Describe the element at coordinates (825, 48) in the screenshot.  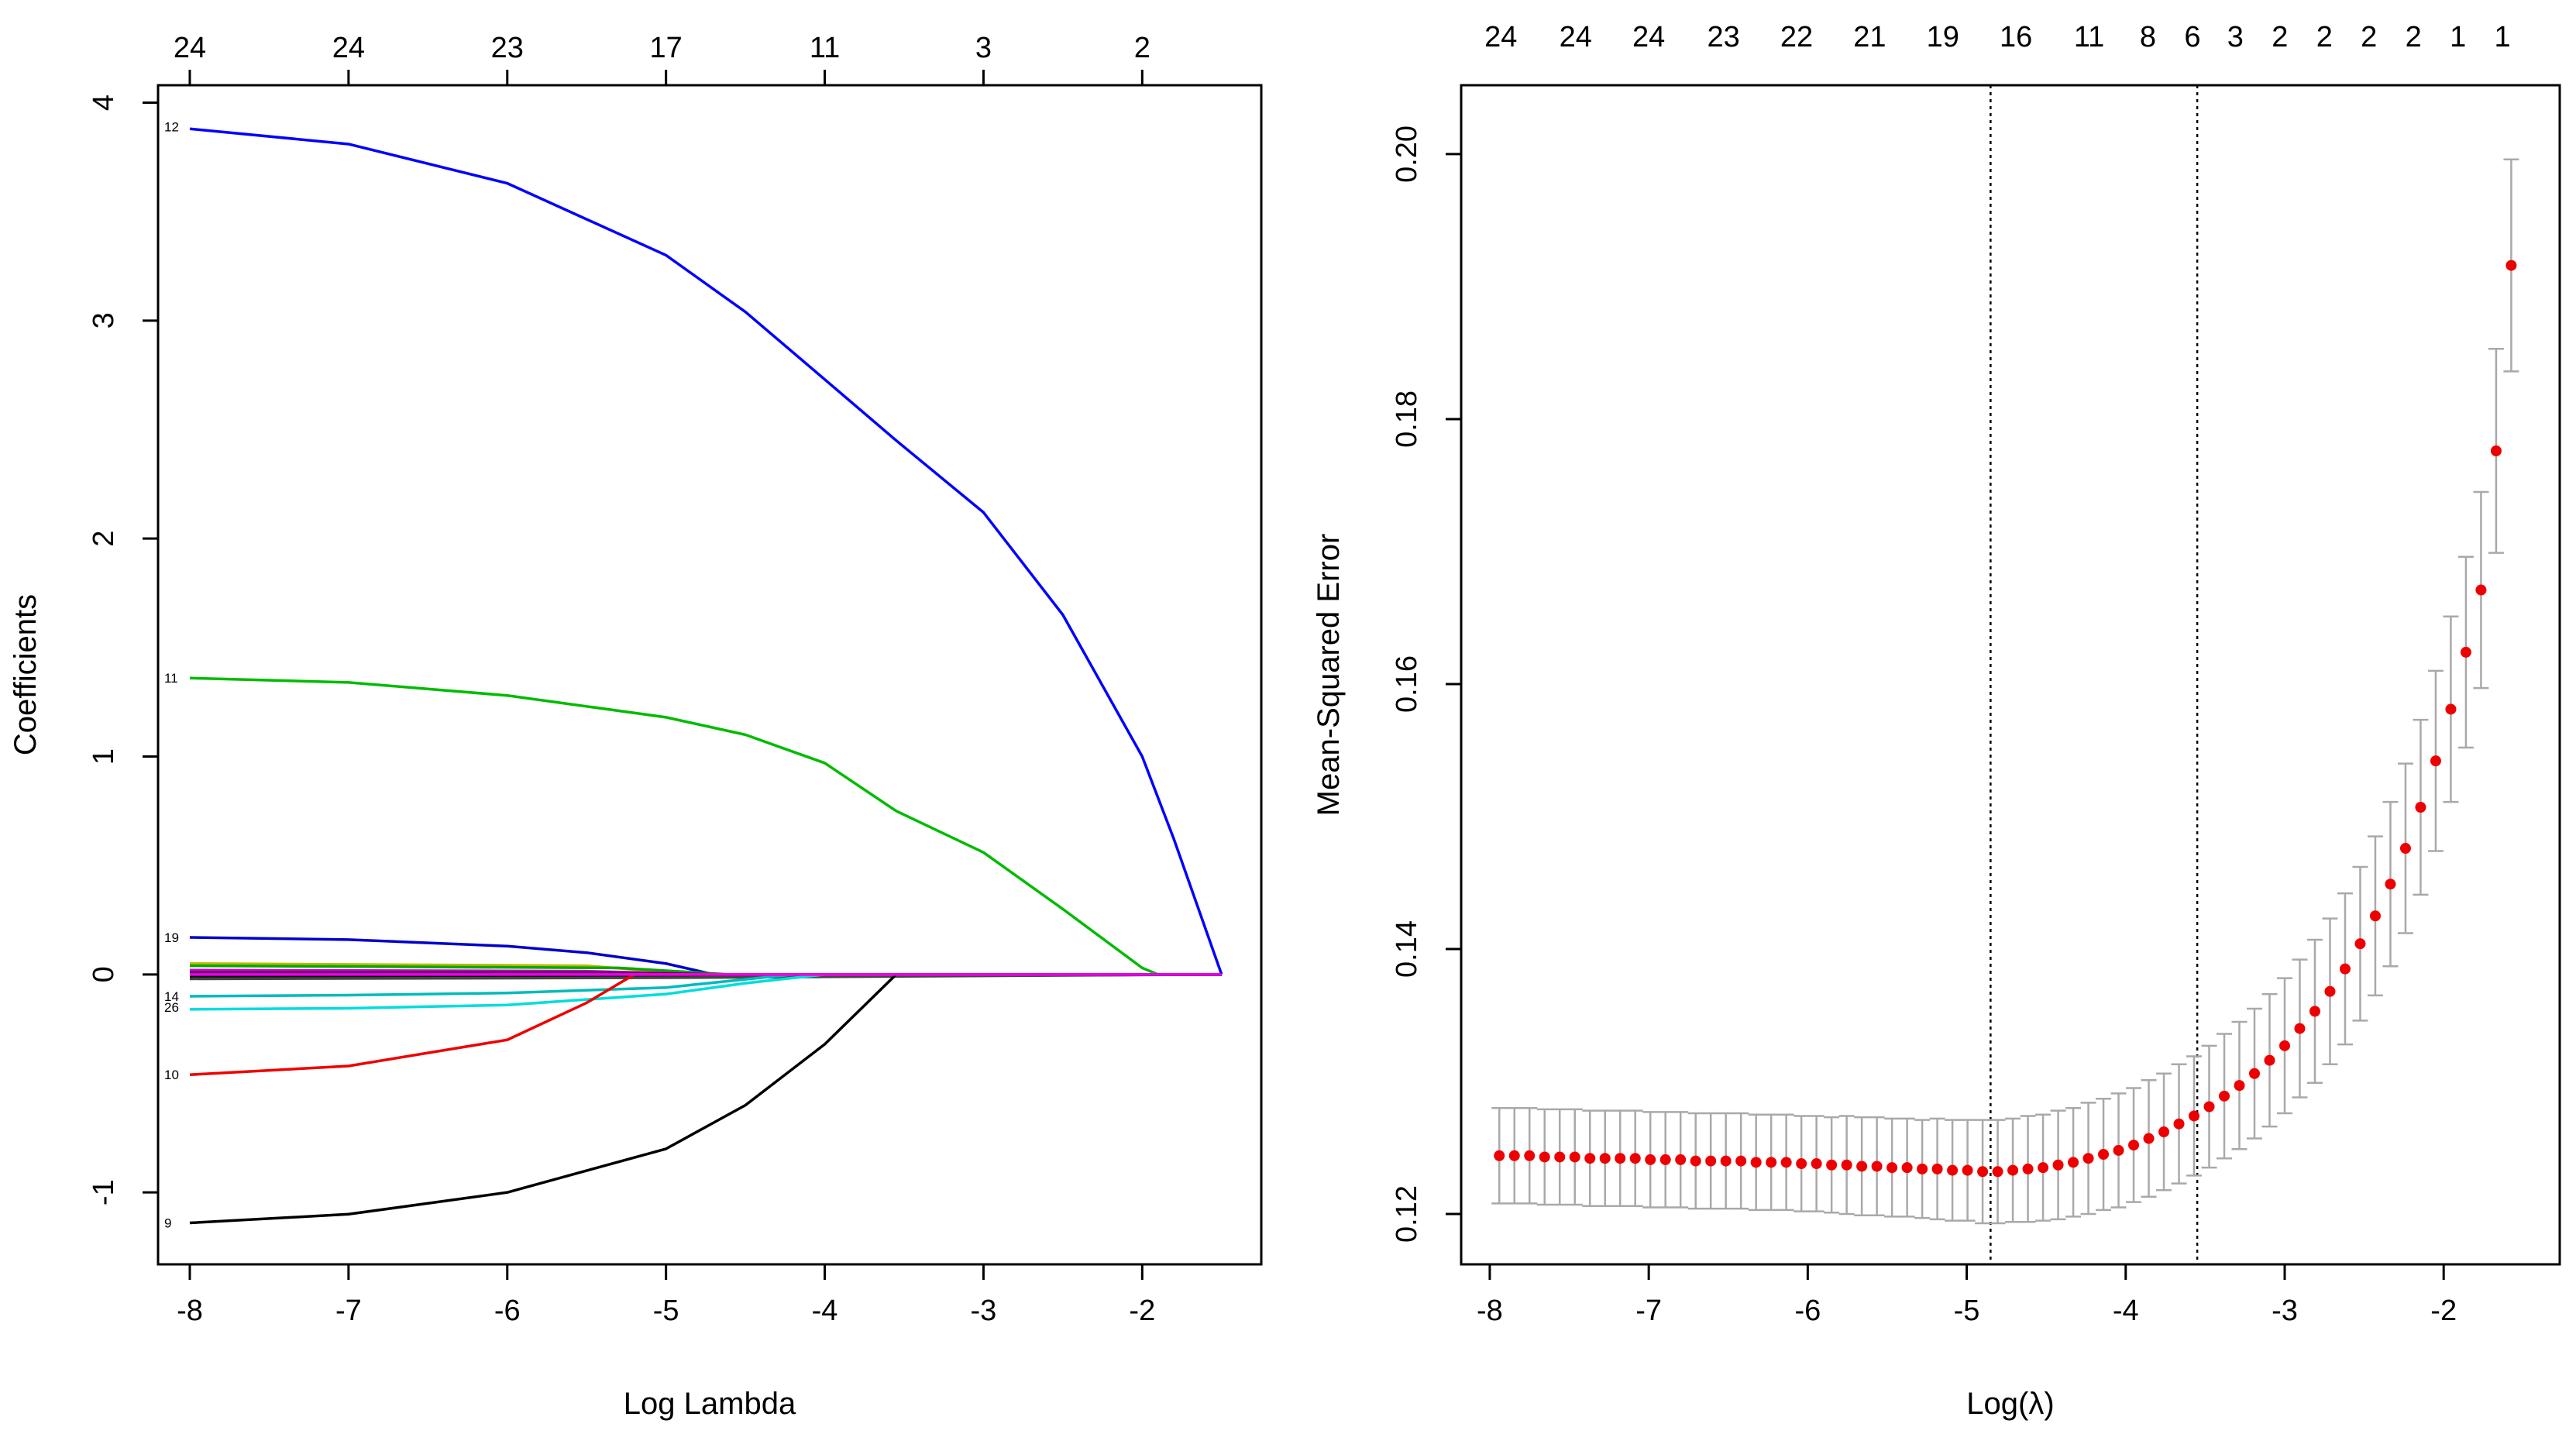
I see `coef-top-label: 11` at that location.